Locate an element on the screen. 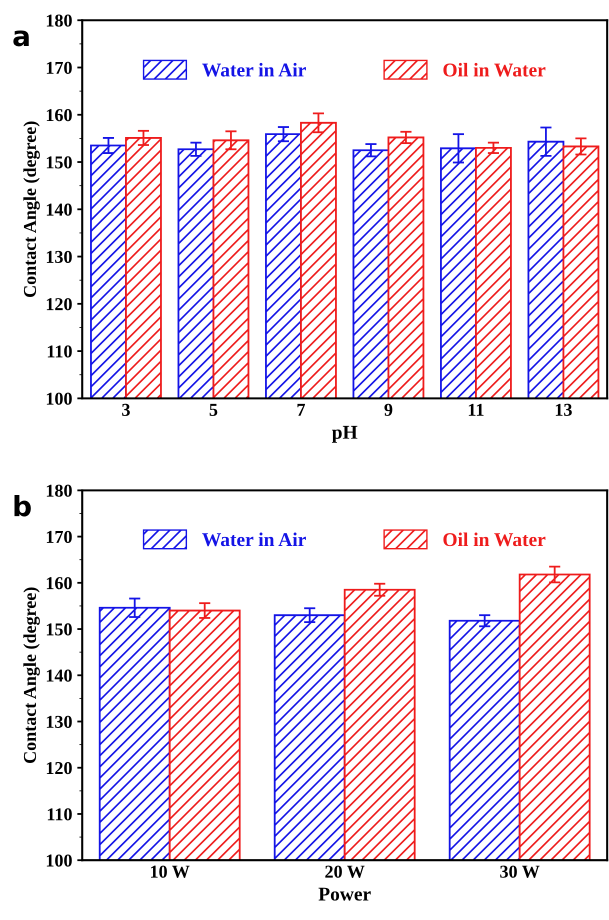  x-axis-title: Power is located at coordinates (344, 894).